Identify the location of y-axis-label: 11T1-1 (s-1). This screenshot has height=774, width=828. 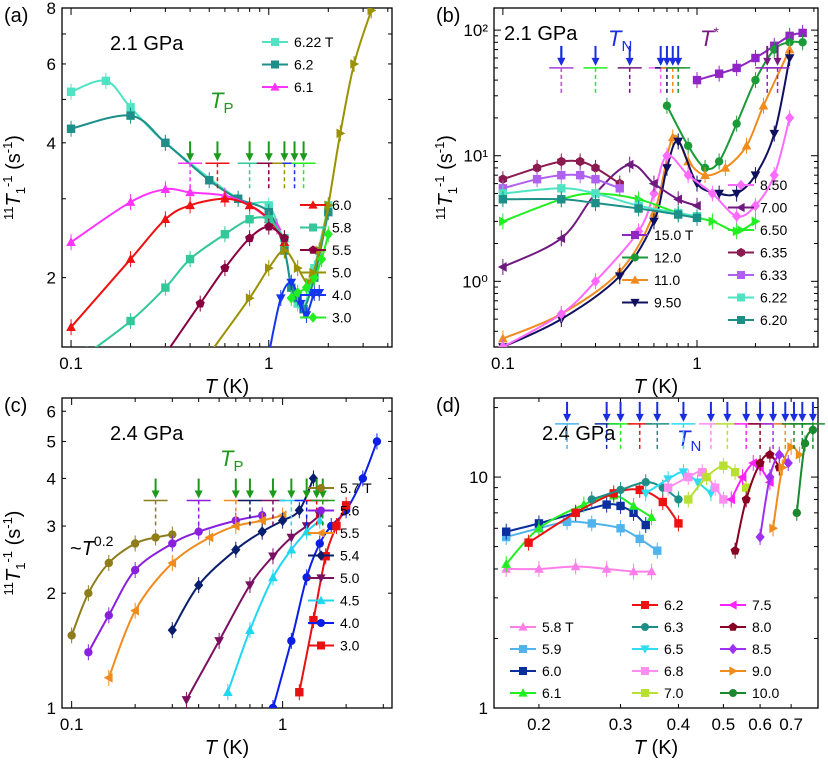
(14, 177).